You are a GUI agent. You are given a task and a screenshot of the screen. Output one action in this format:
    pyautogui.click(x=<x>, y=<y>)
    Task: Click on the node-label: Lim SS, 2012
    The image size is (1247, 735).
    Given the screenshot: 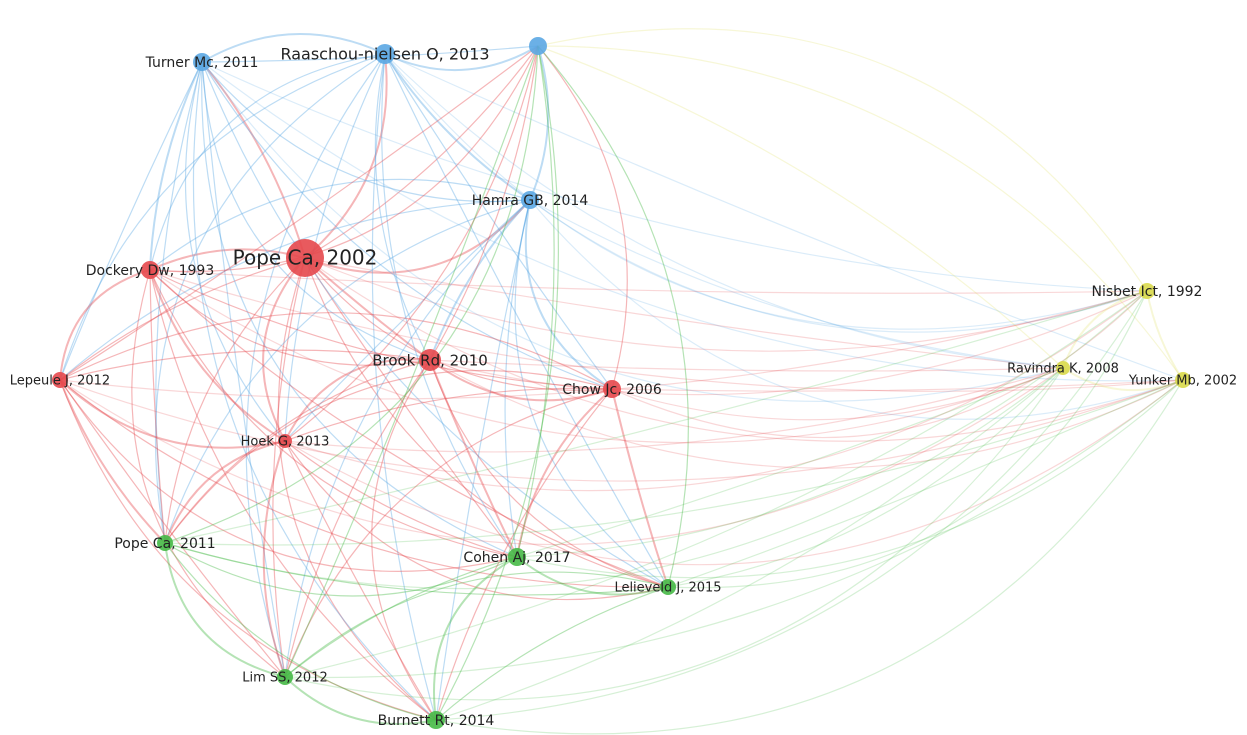 What is the action you would take?
    pyautogui.click(x=285, y=678)
    